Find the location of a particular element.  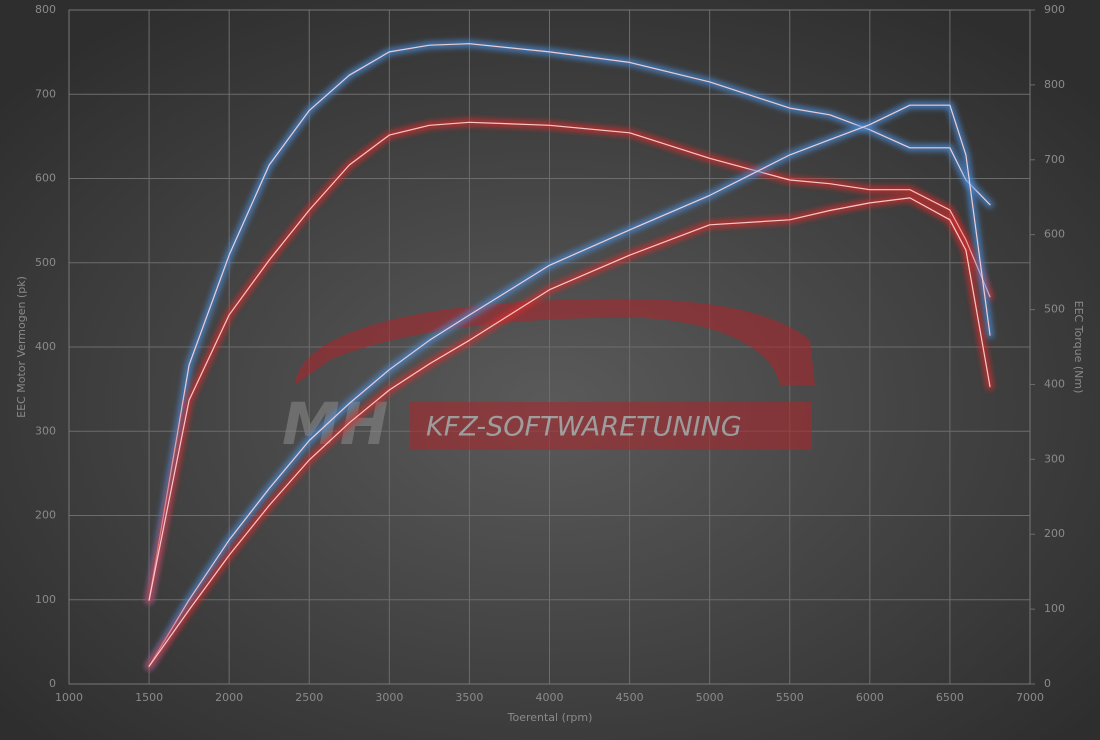

y2-tick-label: 900 is located at coordinates (1054, 9).